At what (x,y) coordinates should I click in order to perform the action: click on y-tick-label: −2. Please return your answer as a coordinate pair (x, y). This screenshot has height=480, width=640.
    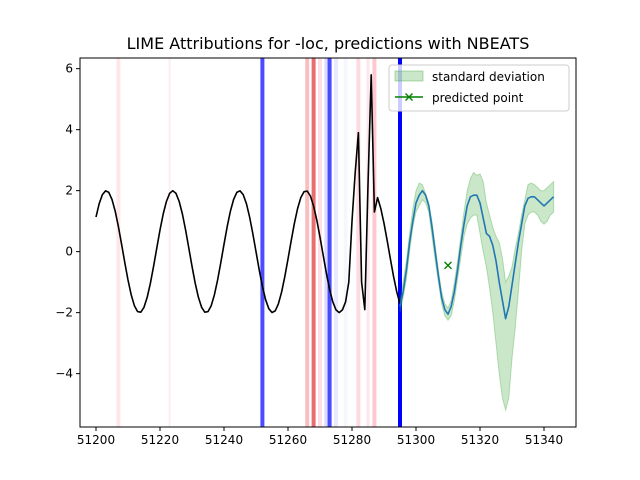
    Looking at the image, I should click on (64, 313).